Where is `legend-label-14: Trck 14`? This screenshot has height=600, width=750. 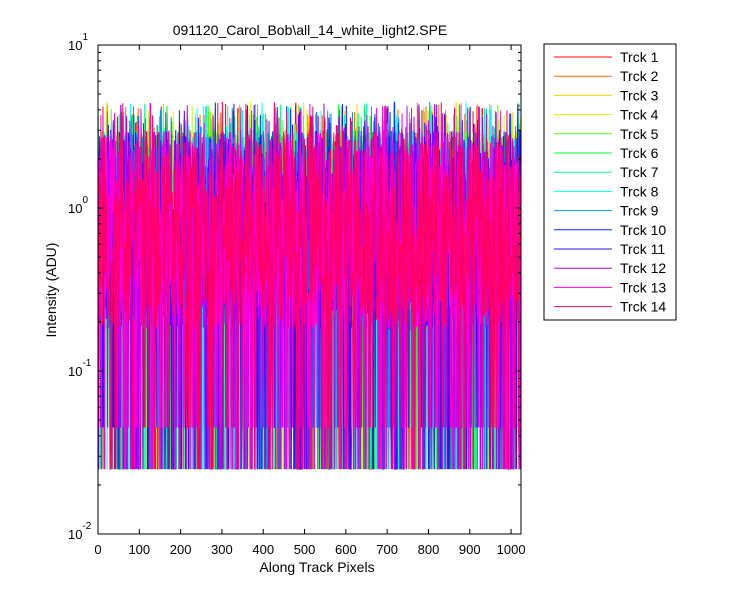
legend-label-14: Trck 14 is located at coordinates (643, 307).